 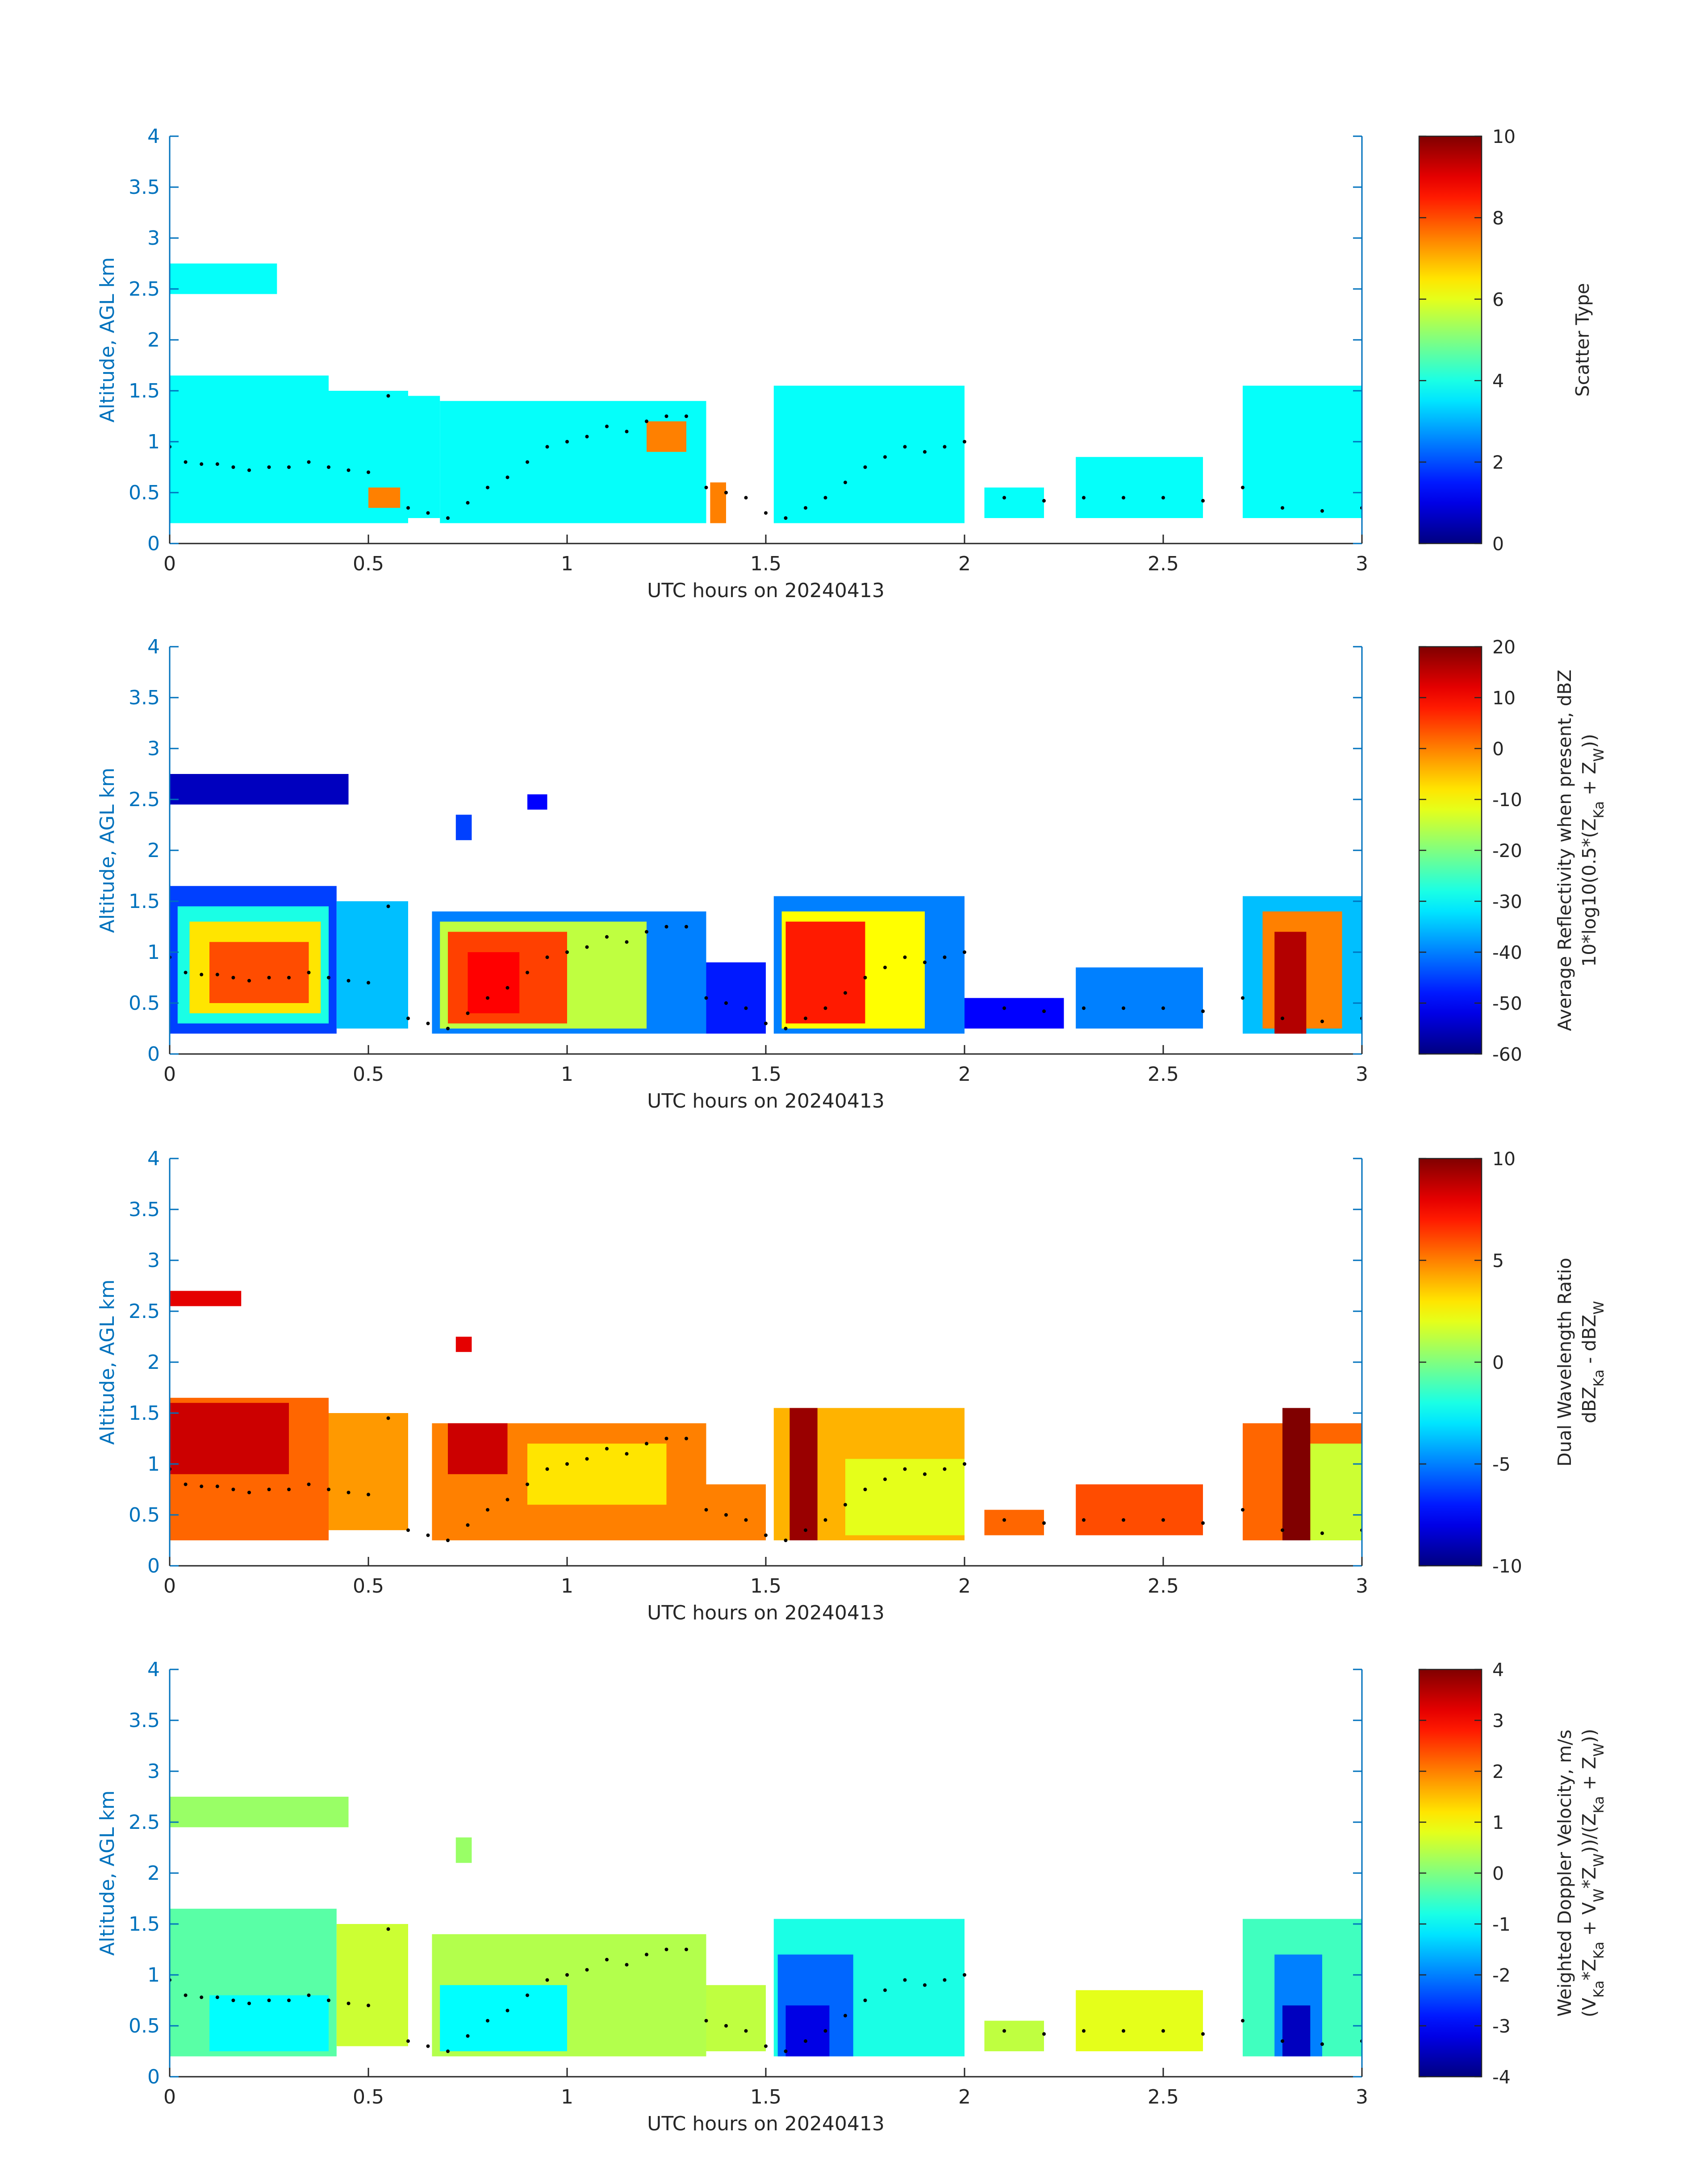 I want to click on colorbar-tick-label: -60, so click(x=1507, y=1054).